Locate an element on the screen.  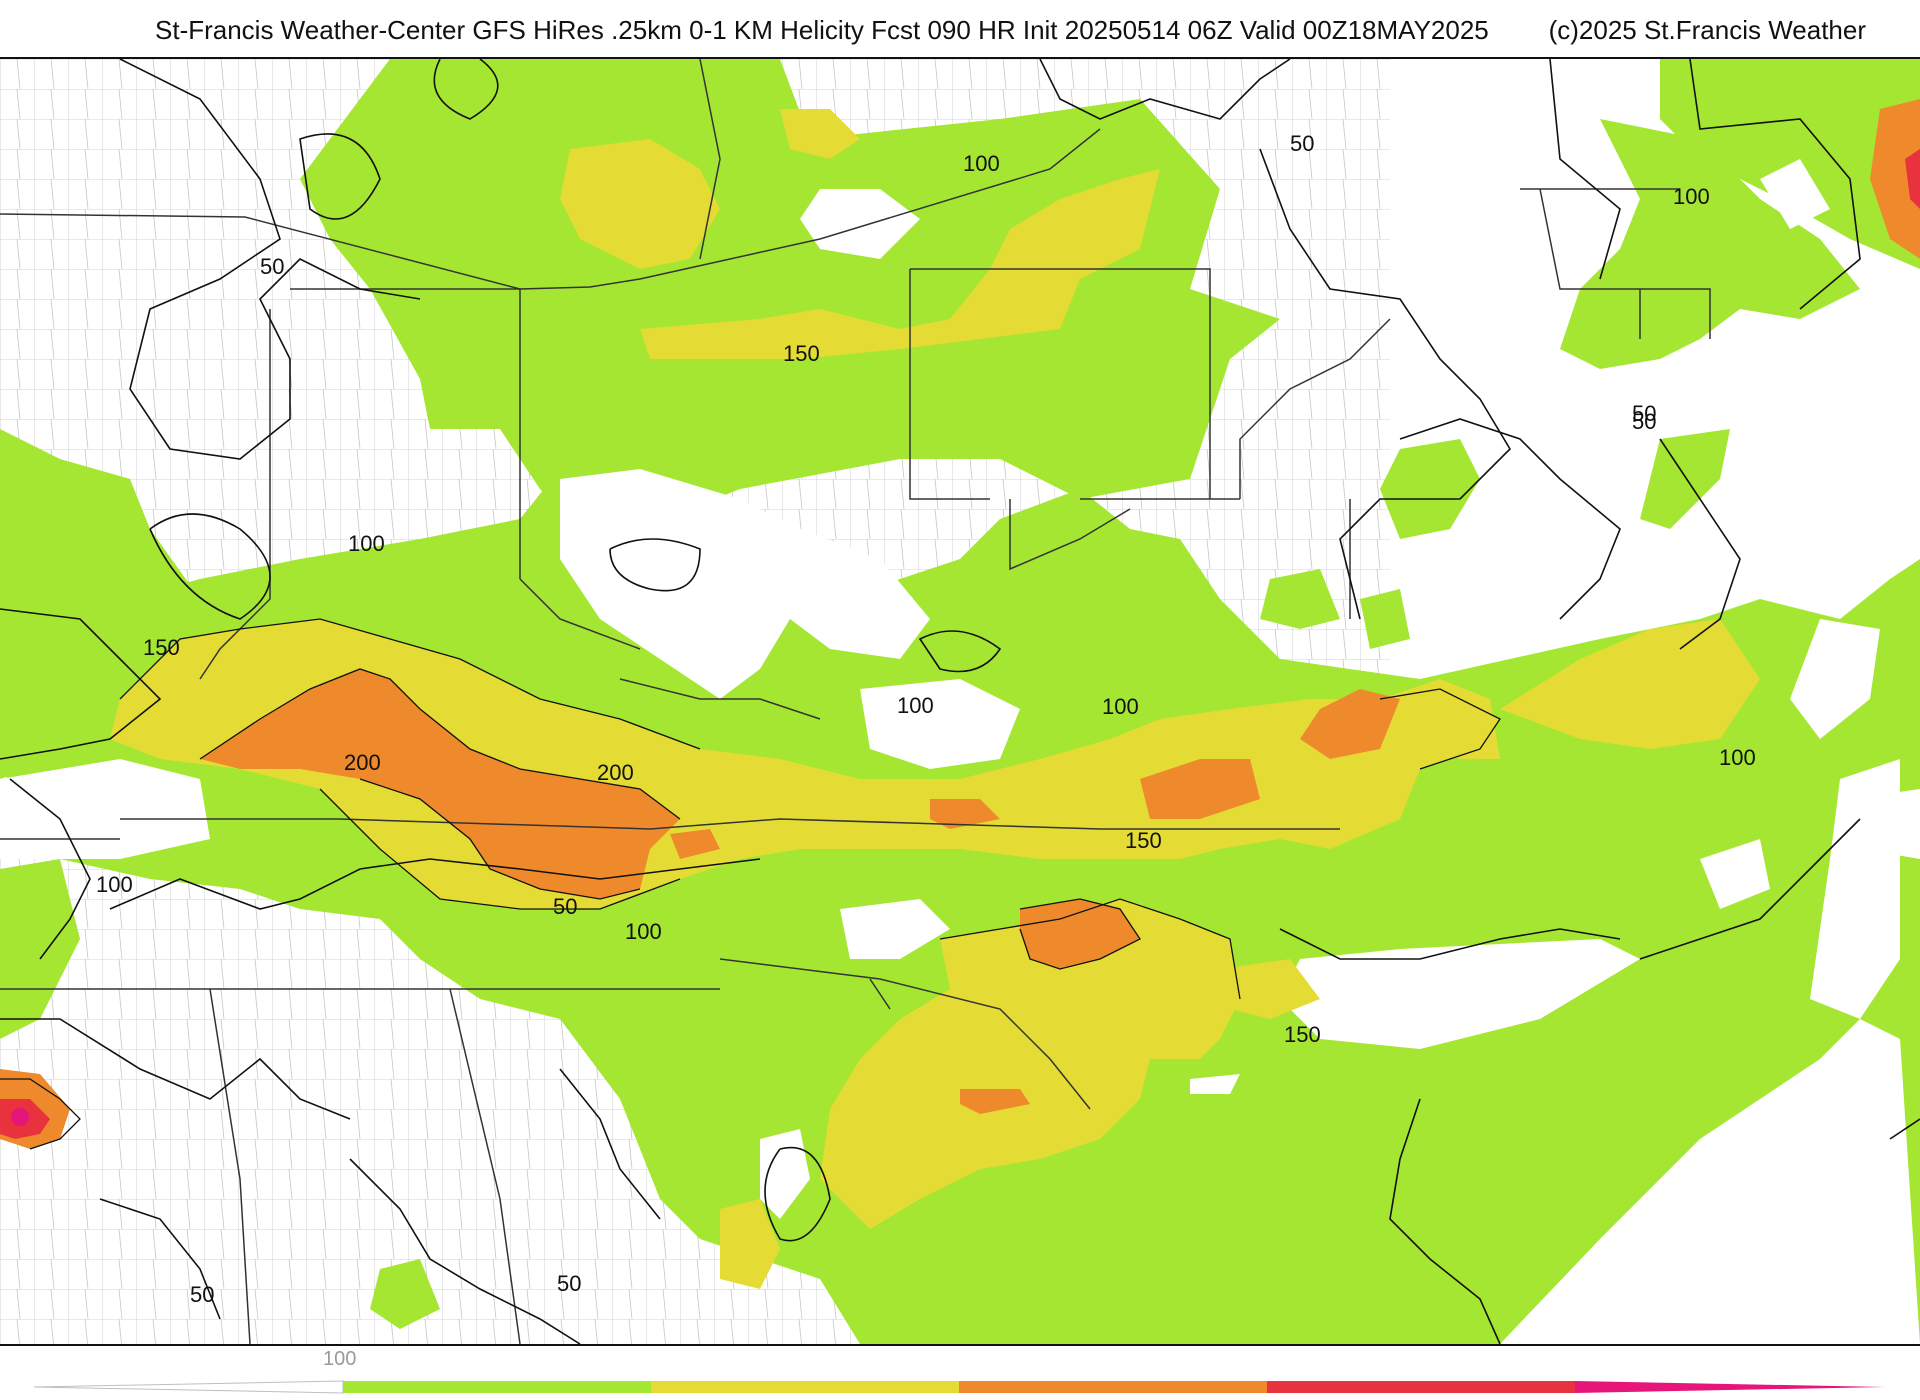
legend-bin-yellow is located at coordinates (805, 1387).